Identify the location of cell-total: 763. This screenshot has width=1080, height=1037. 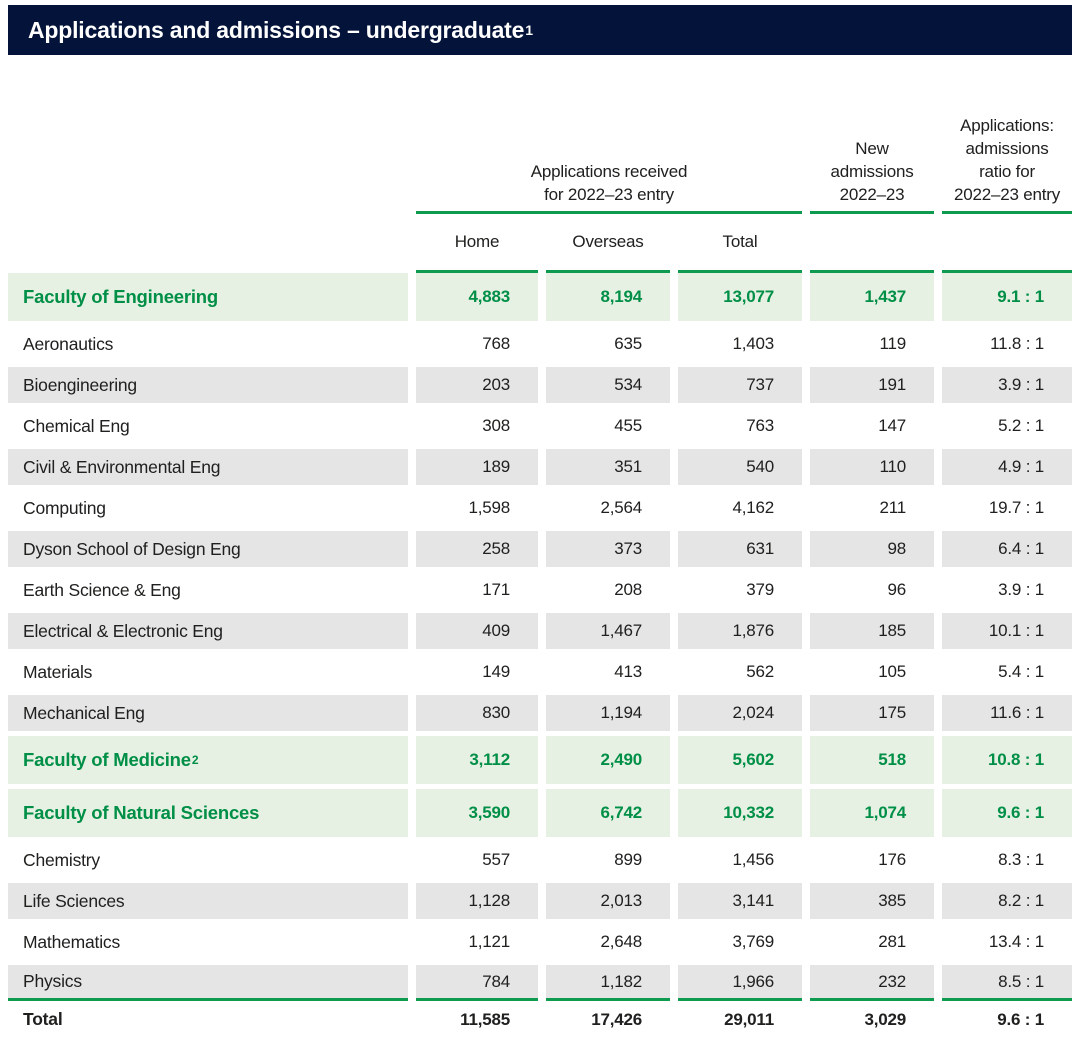
(740, 426).